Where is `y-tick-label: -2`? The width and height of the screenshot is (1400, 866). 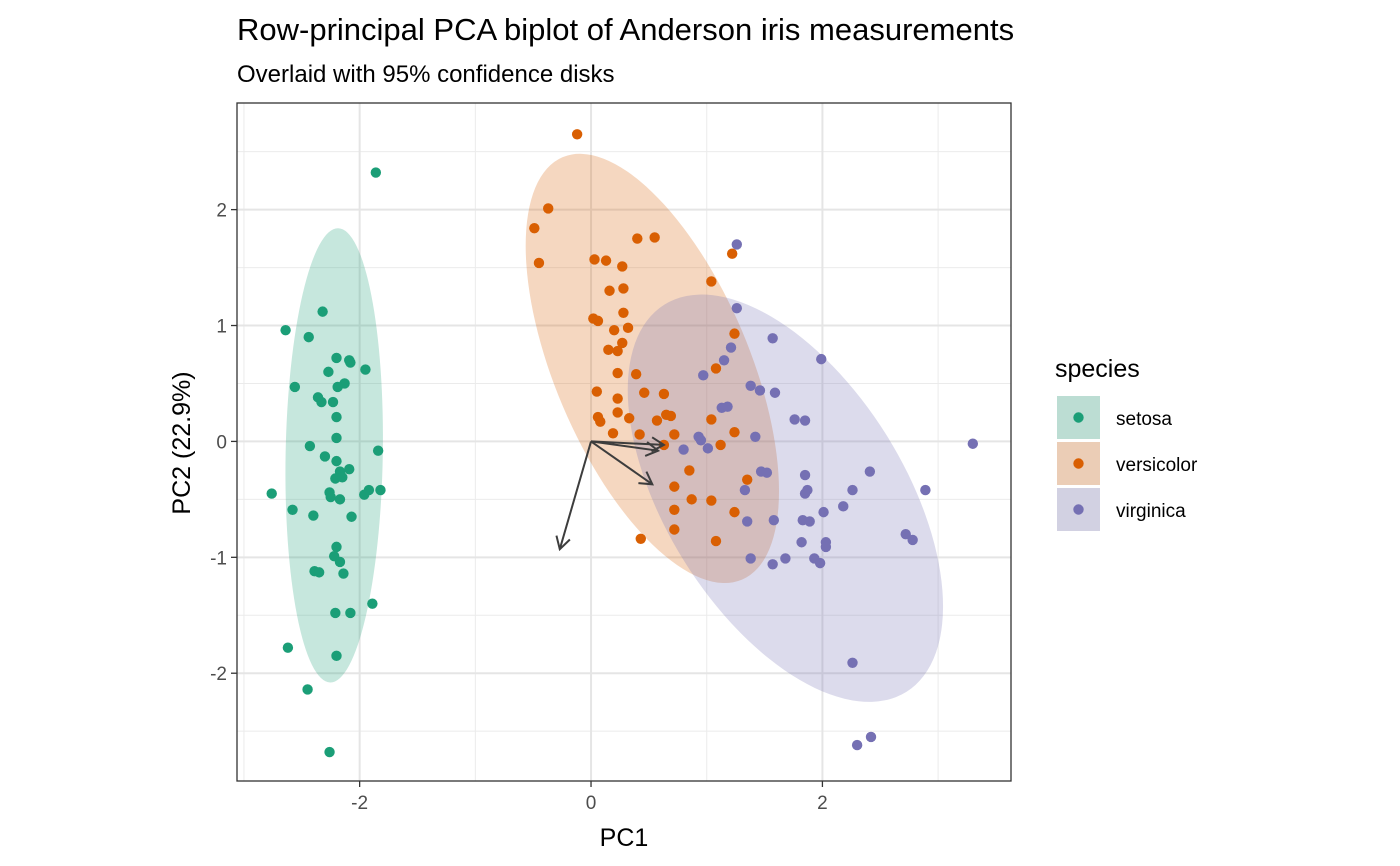
y-tick-label: -2 is located at coordinates (218, 674).